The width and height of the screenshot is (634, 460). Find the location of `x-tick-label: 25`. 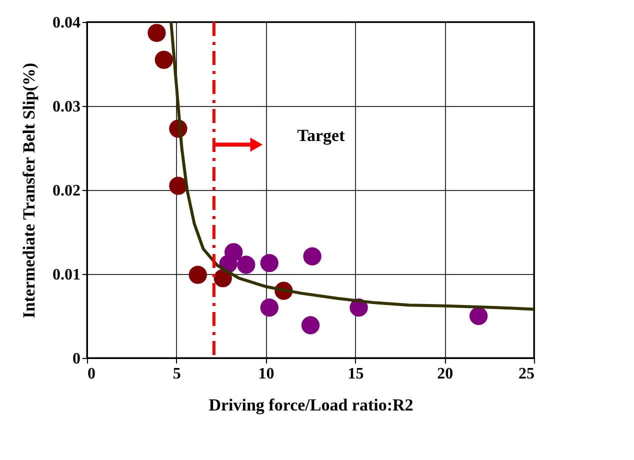

x-tick-label: 25 is located at coordinates (526, 374).